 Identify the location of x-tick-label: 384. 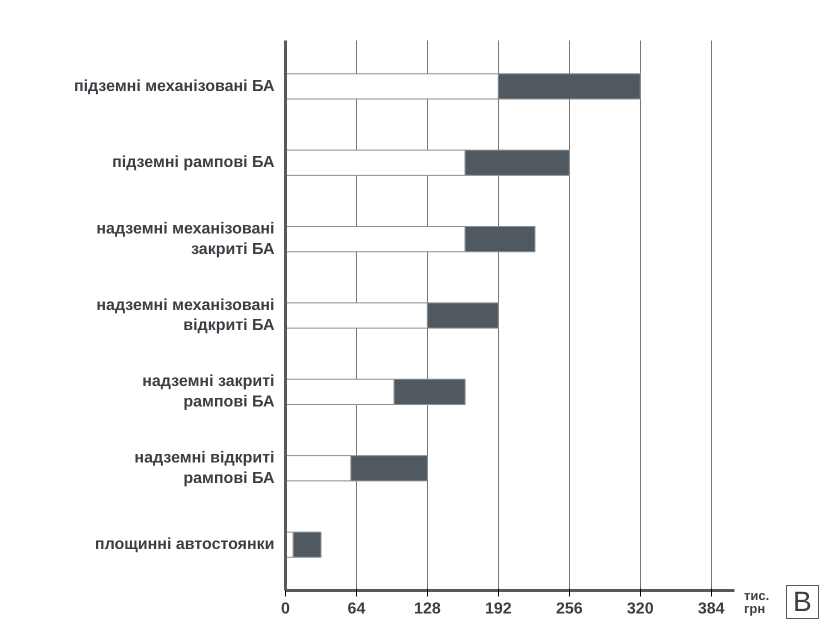
(711, 609).